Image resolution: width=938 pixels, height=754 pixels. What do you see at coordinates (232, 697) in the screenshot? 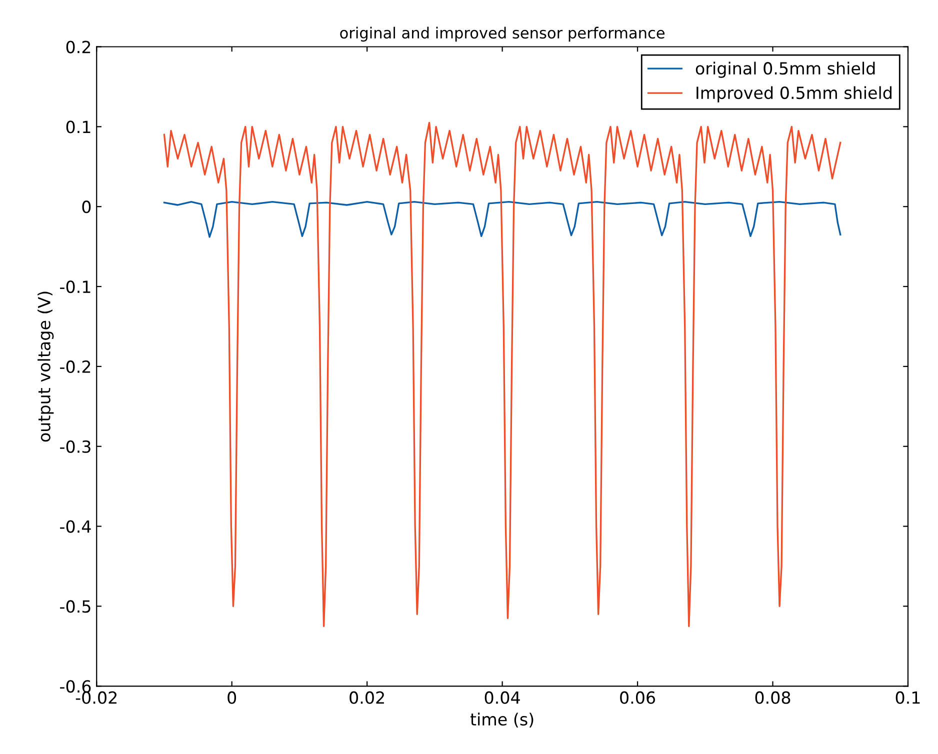
I see `x-tick-label: 0` at bounding box center [232, 697].